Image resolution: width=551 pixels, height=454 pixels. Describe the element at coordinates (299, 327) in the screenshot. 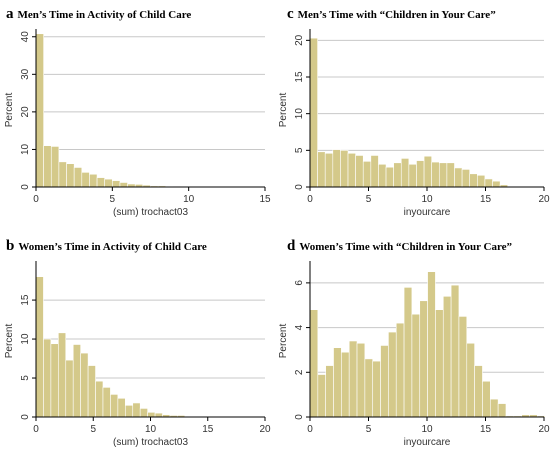

I see `y-tick-label: 4` at that location.